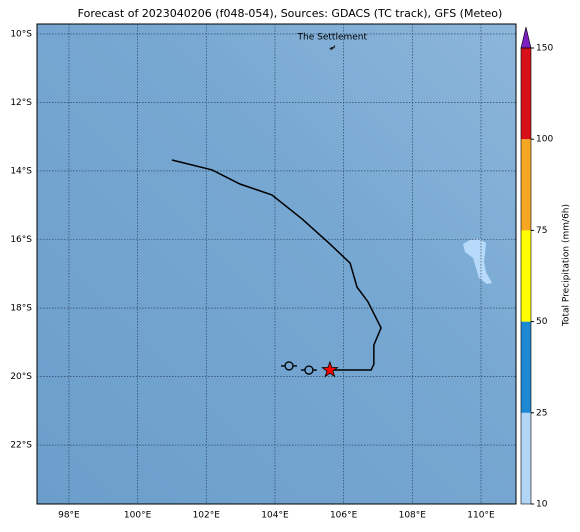 The width and height of the screenshot is (580, 532). I want to click on y-tick-label: 20°S, so click(21, 377).